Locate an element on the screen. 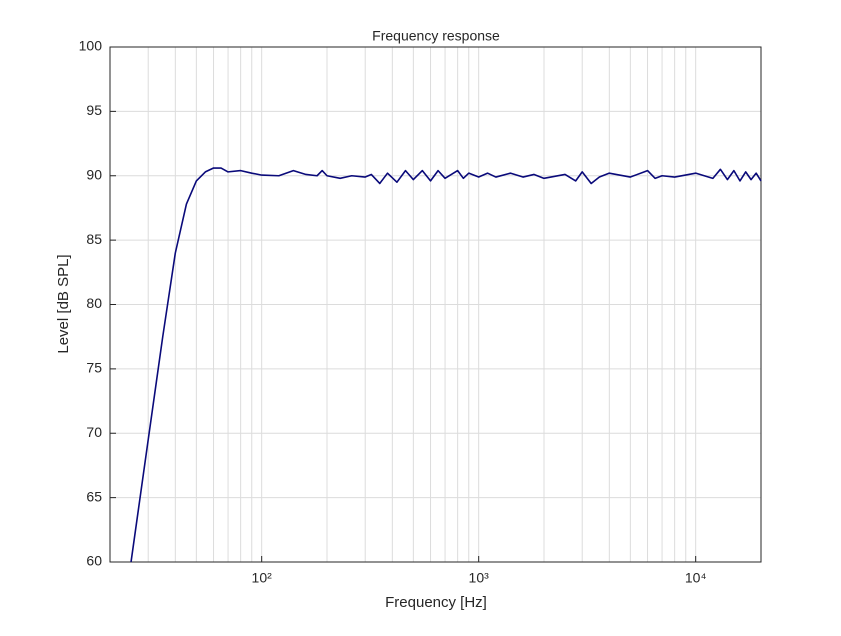 Image resolution: width=841 pixels, height=636 pixels. x-tick-label: 10⁴ is located at coordinates (696, 578).